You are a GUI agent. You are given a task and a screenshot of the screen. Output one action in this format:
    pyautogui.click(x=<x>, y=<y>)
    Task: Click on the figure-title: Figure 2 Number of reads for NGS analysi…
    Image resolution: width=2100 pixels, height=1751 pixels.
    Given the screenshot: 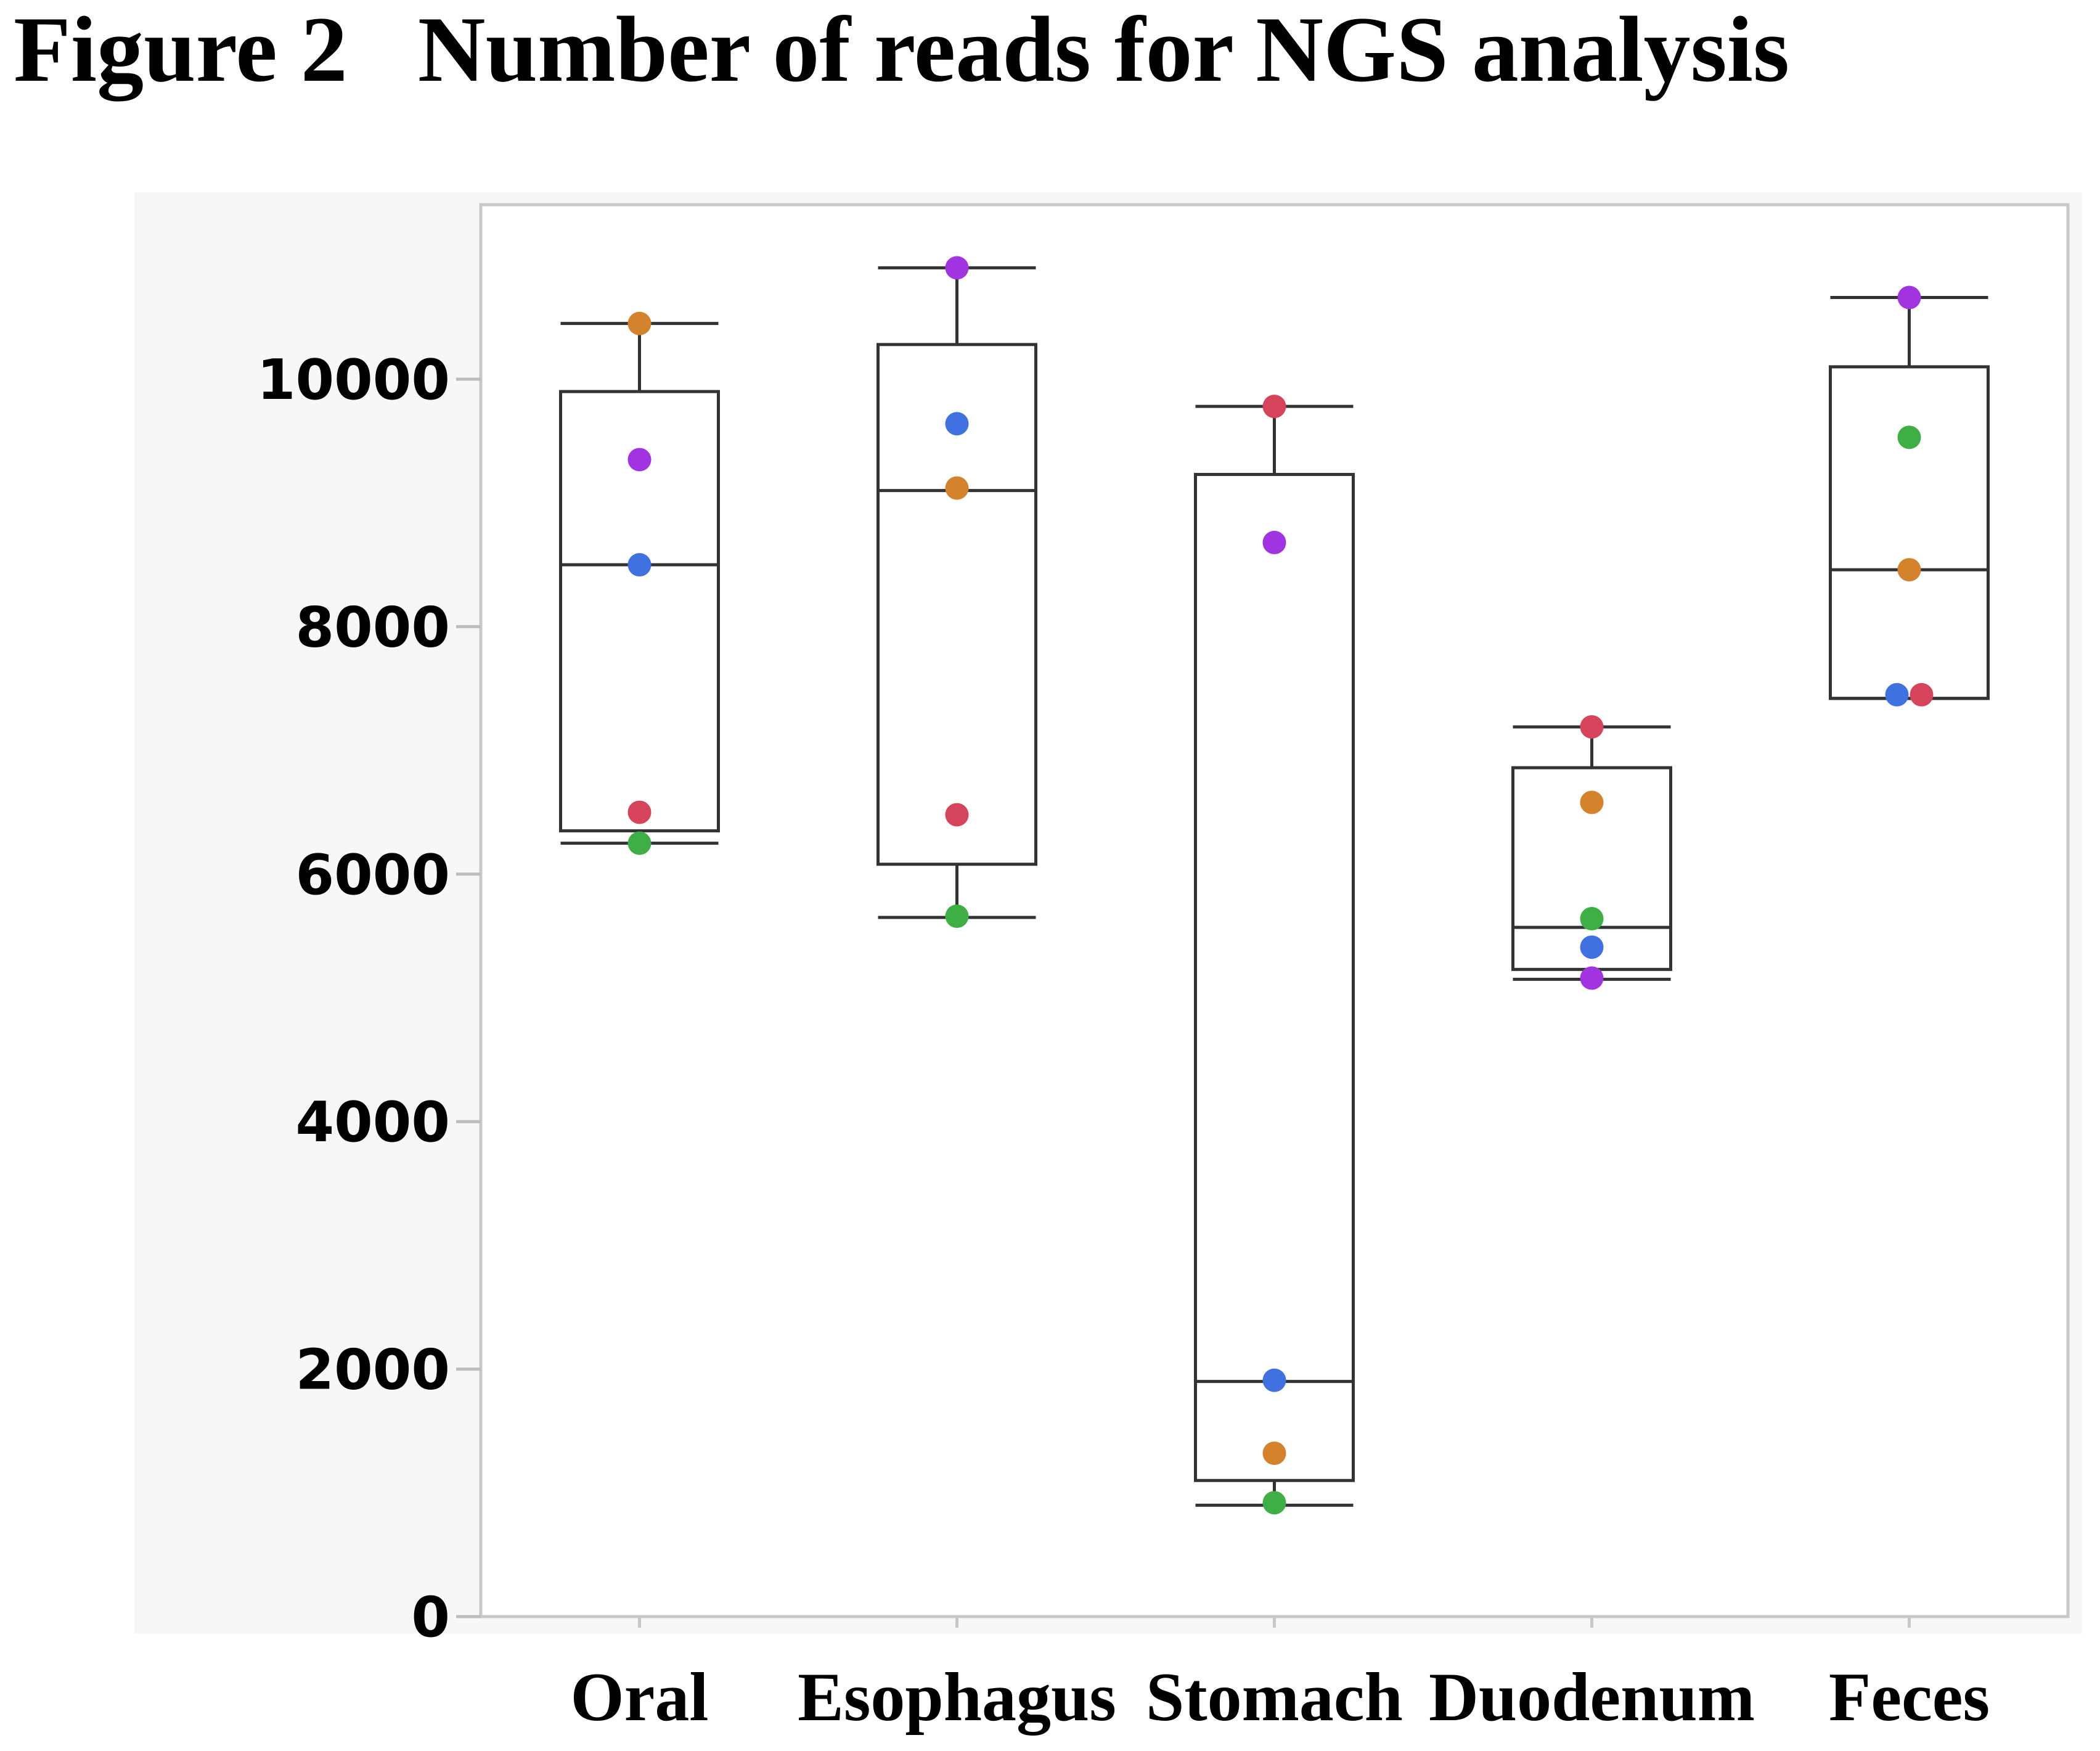 What is the action you would take?
    pyautogui.click(x=902, y=50)
    